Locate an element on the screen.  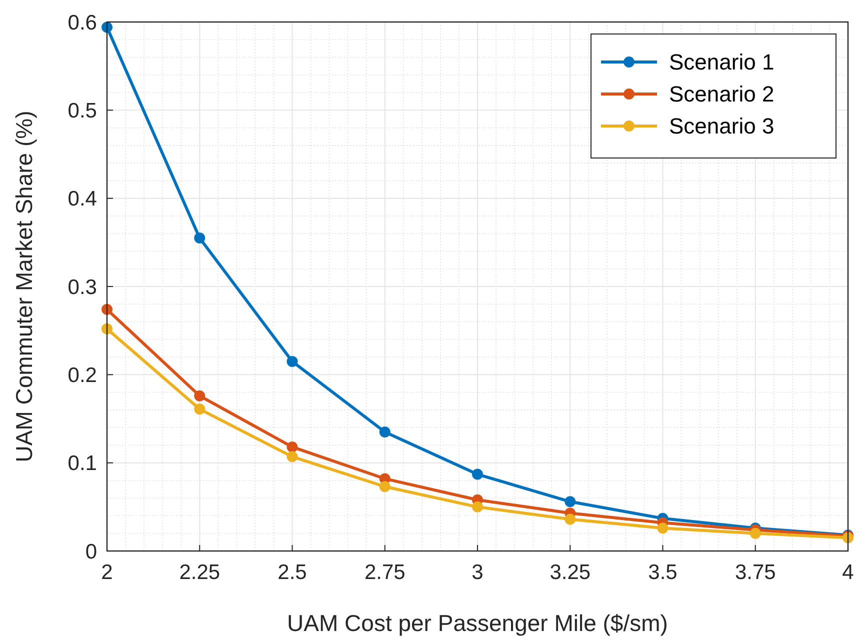
x-axis-title: UAM Cost per Passenger Mile ($/sm) is located at coordinates (477, 623).